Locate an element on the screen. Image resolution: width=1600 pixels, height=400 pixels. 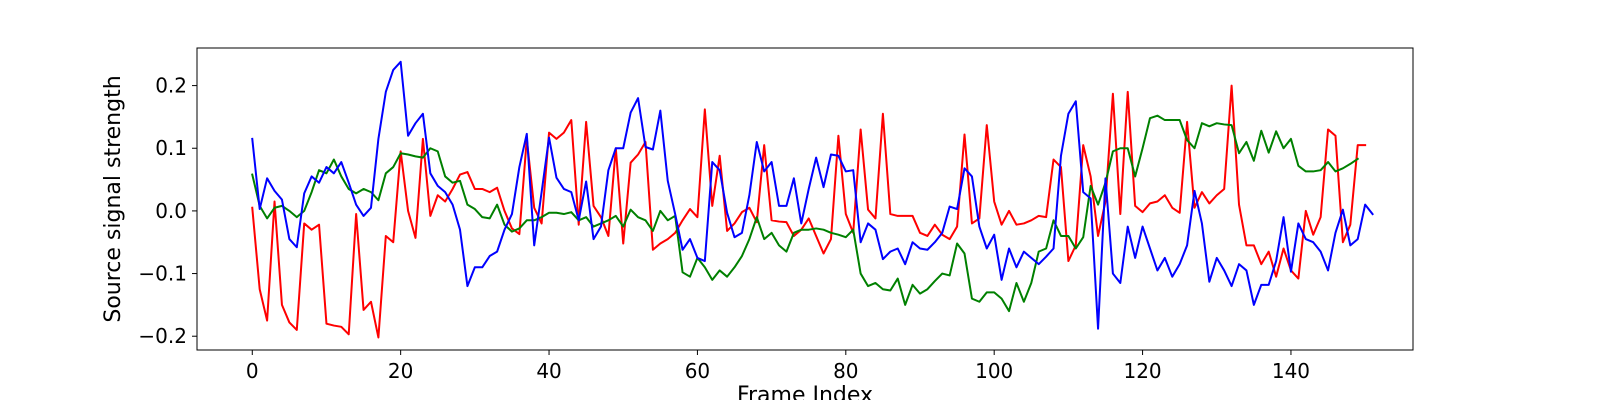
y-tick-label: 0.2 is located at coordinates (171, 86).